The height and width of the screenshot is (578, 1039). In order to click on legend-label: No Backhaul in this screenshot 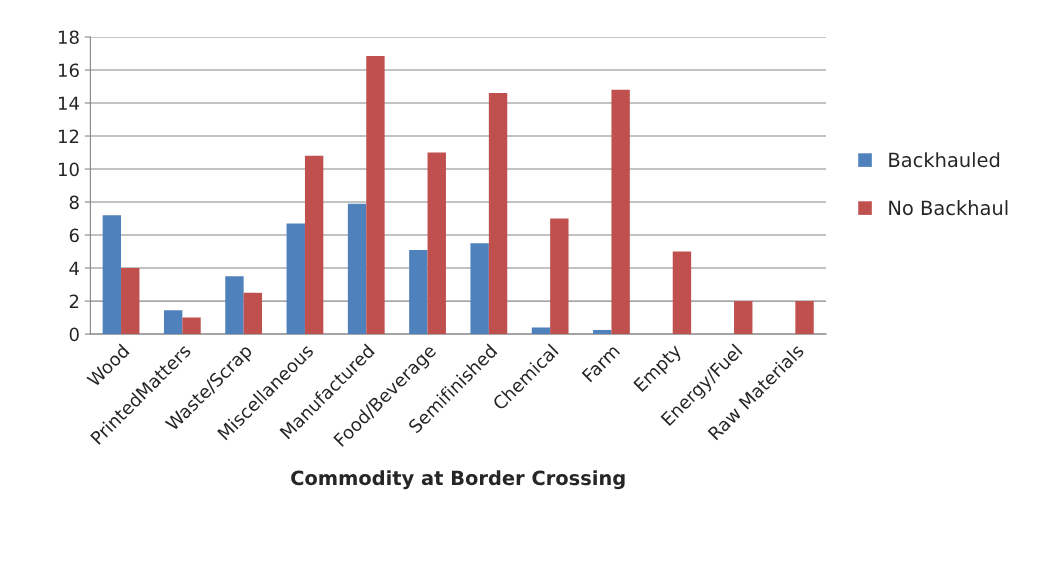, I will do `click(948, 208)`.